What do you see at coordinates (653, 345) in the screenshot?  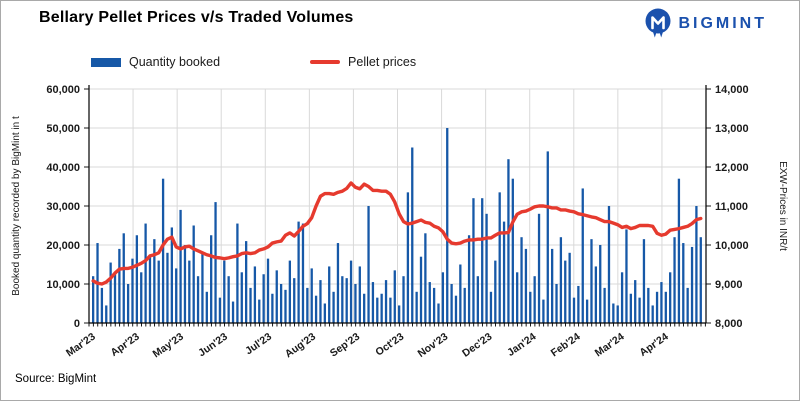 I see `svg-text: Apr'24` at bounding box center [653, 345].